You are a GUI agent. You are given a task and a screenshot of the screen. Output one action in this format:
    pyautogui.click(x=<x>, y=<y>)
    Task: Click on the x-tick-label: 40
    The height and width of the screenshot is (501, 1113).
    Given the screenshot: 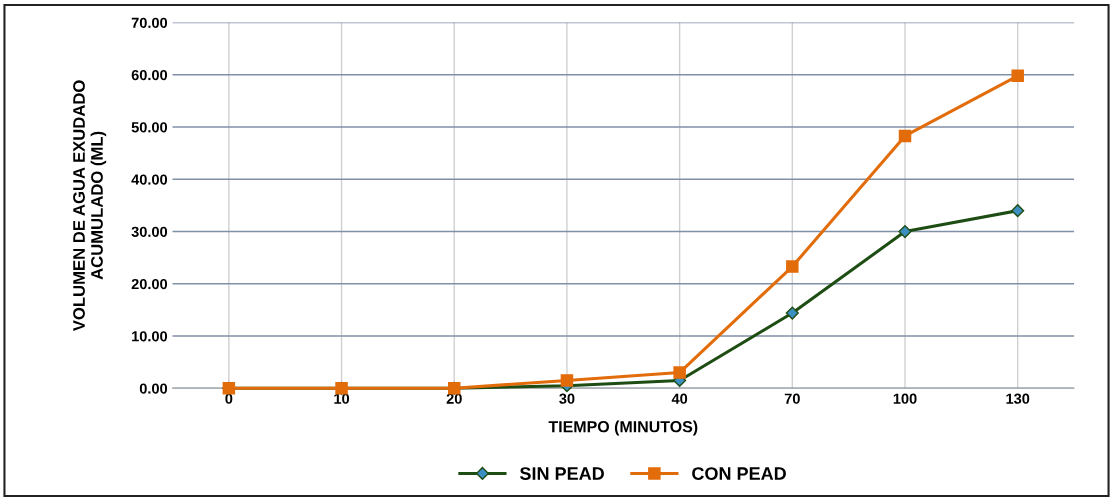 What is the action you would take?
    pyautogui.click(x=679, y=398)
    